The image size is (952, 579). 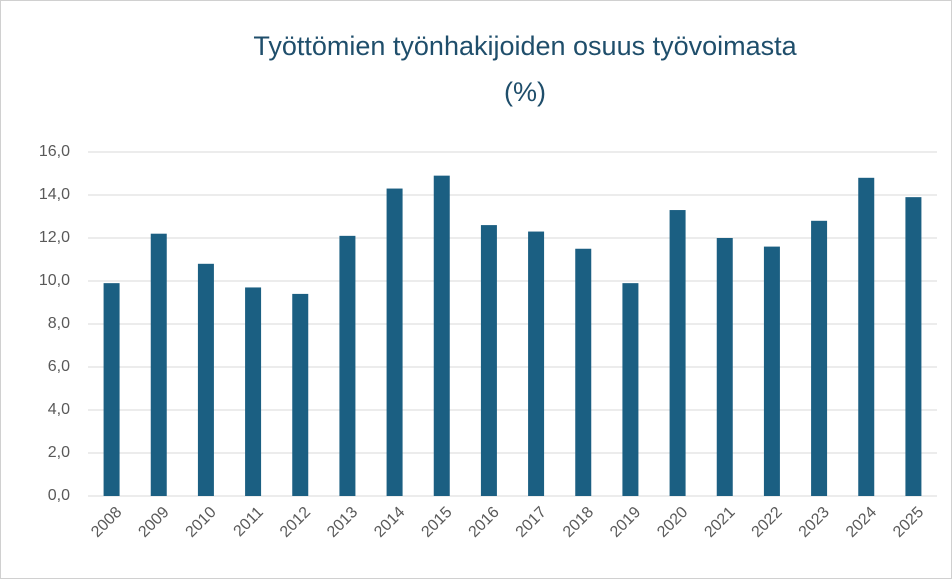 What do you see at coordinates (59, 366) in the screenshot?
I see `y-tick-label: 6,0` at bounding box center [59, 366].